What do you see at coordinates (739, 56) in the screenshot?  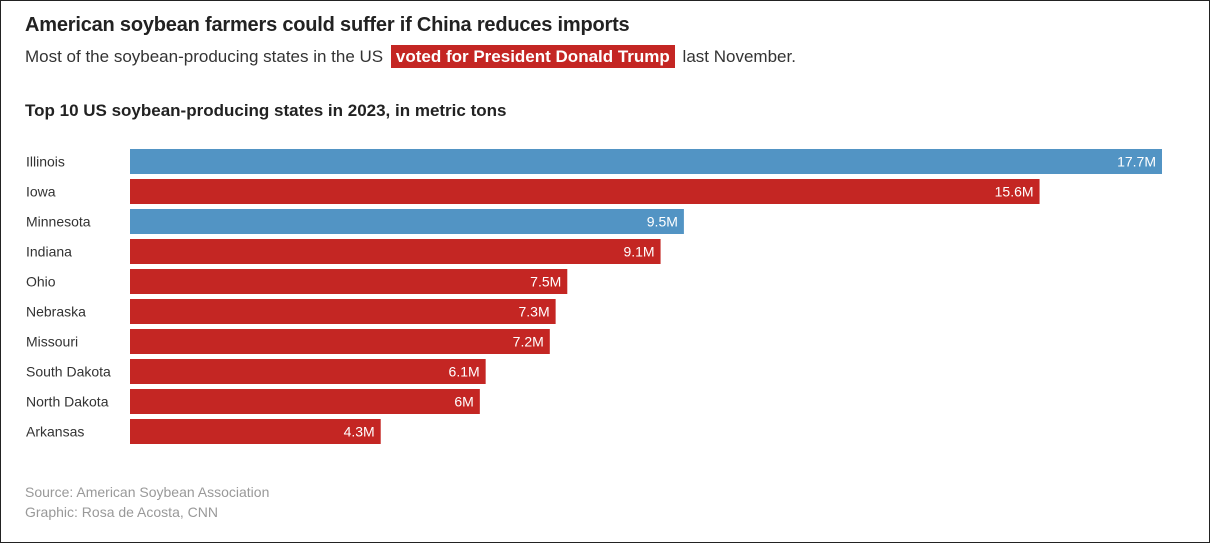 I see `subtitle-after: last November.` at bounding box center [739, 56].